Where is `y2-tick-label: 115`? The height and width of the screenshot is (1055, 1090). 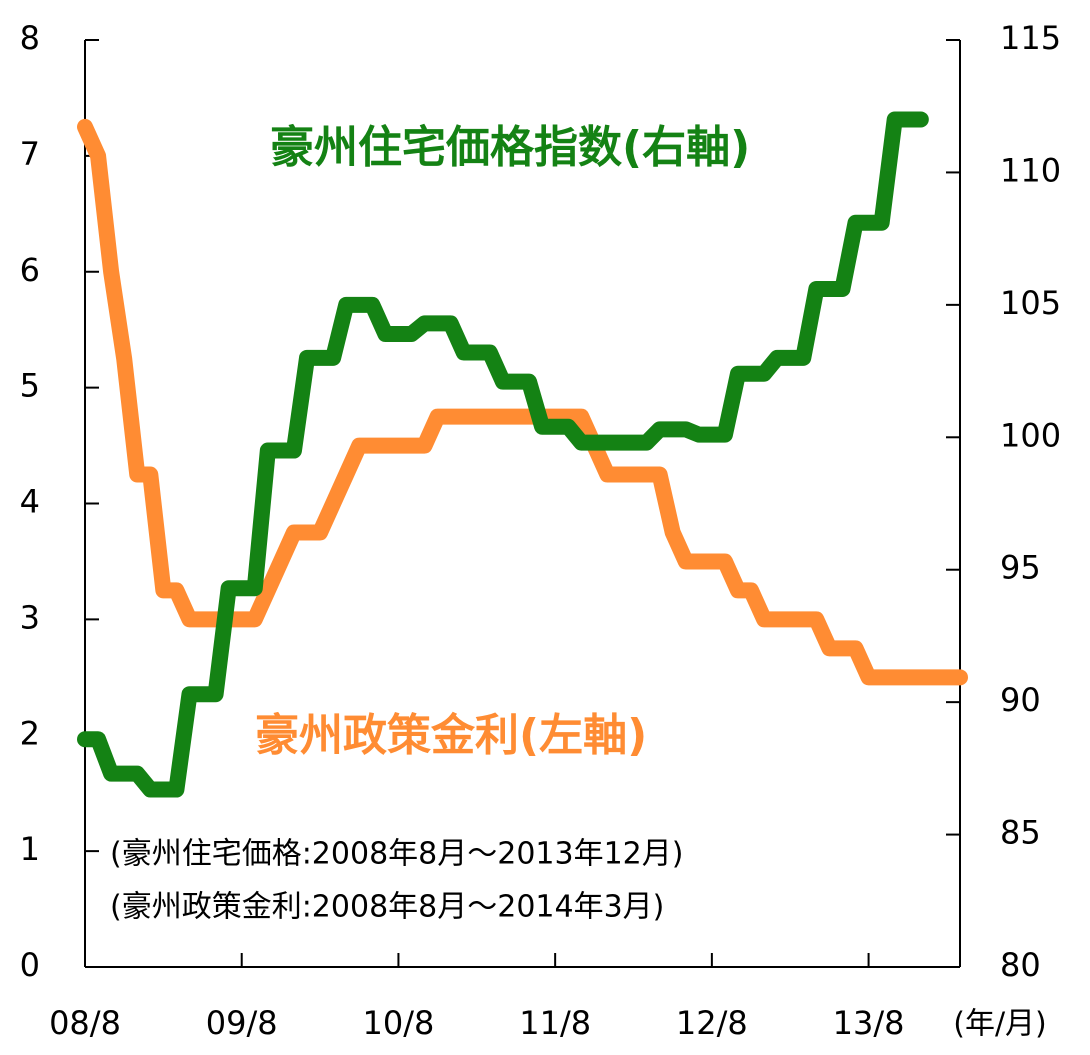
y2-tick-label: 115 is located at coordinates (1030, 38).